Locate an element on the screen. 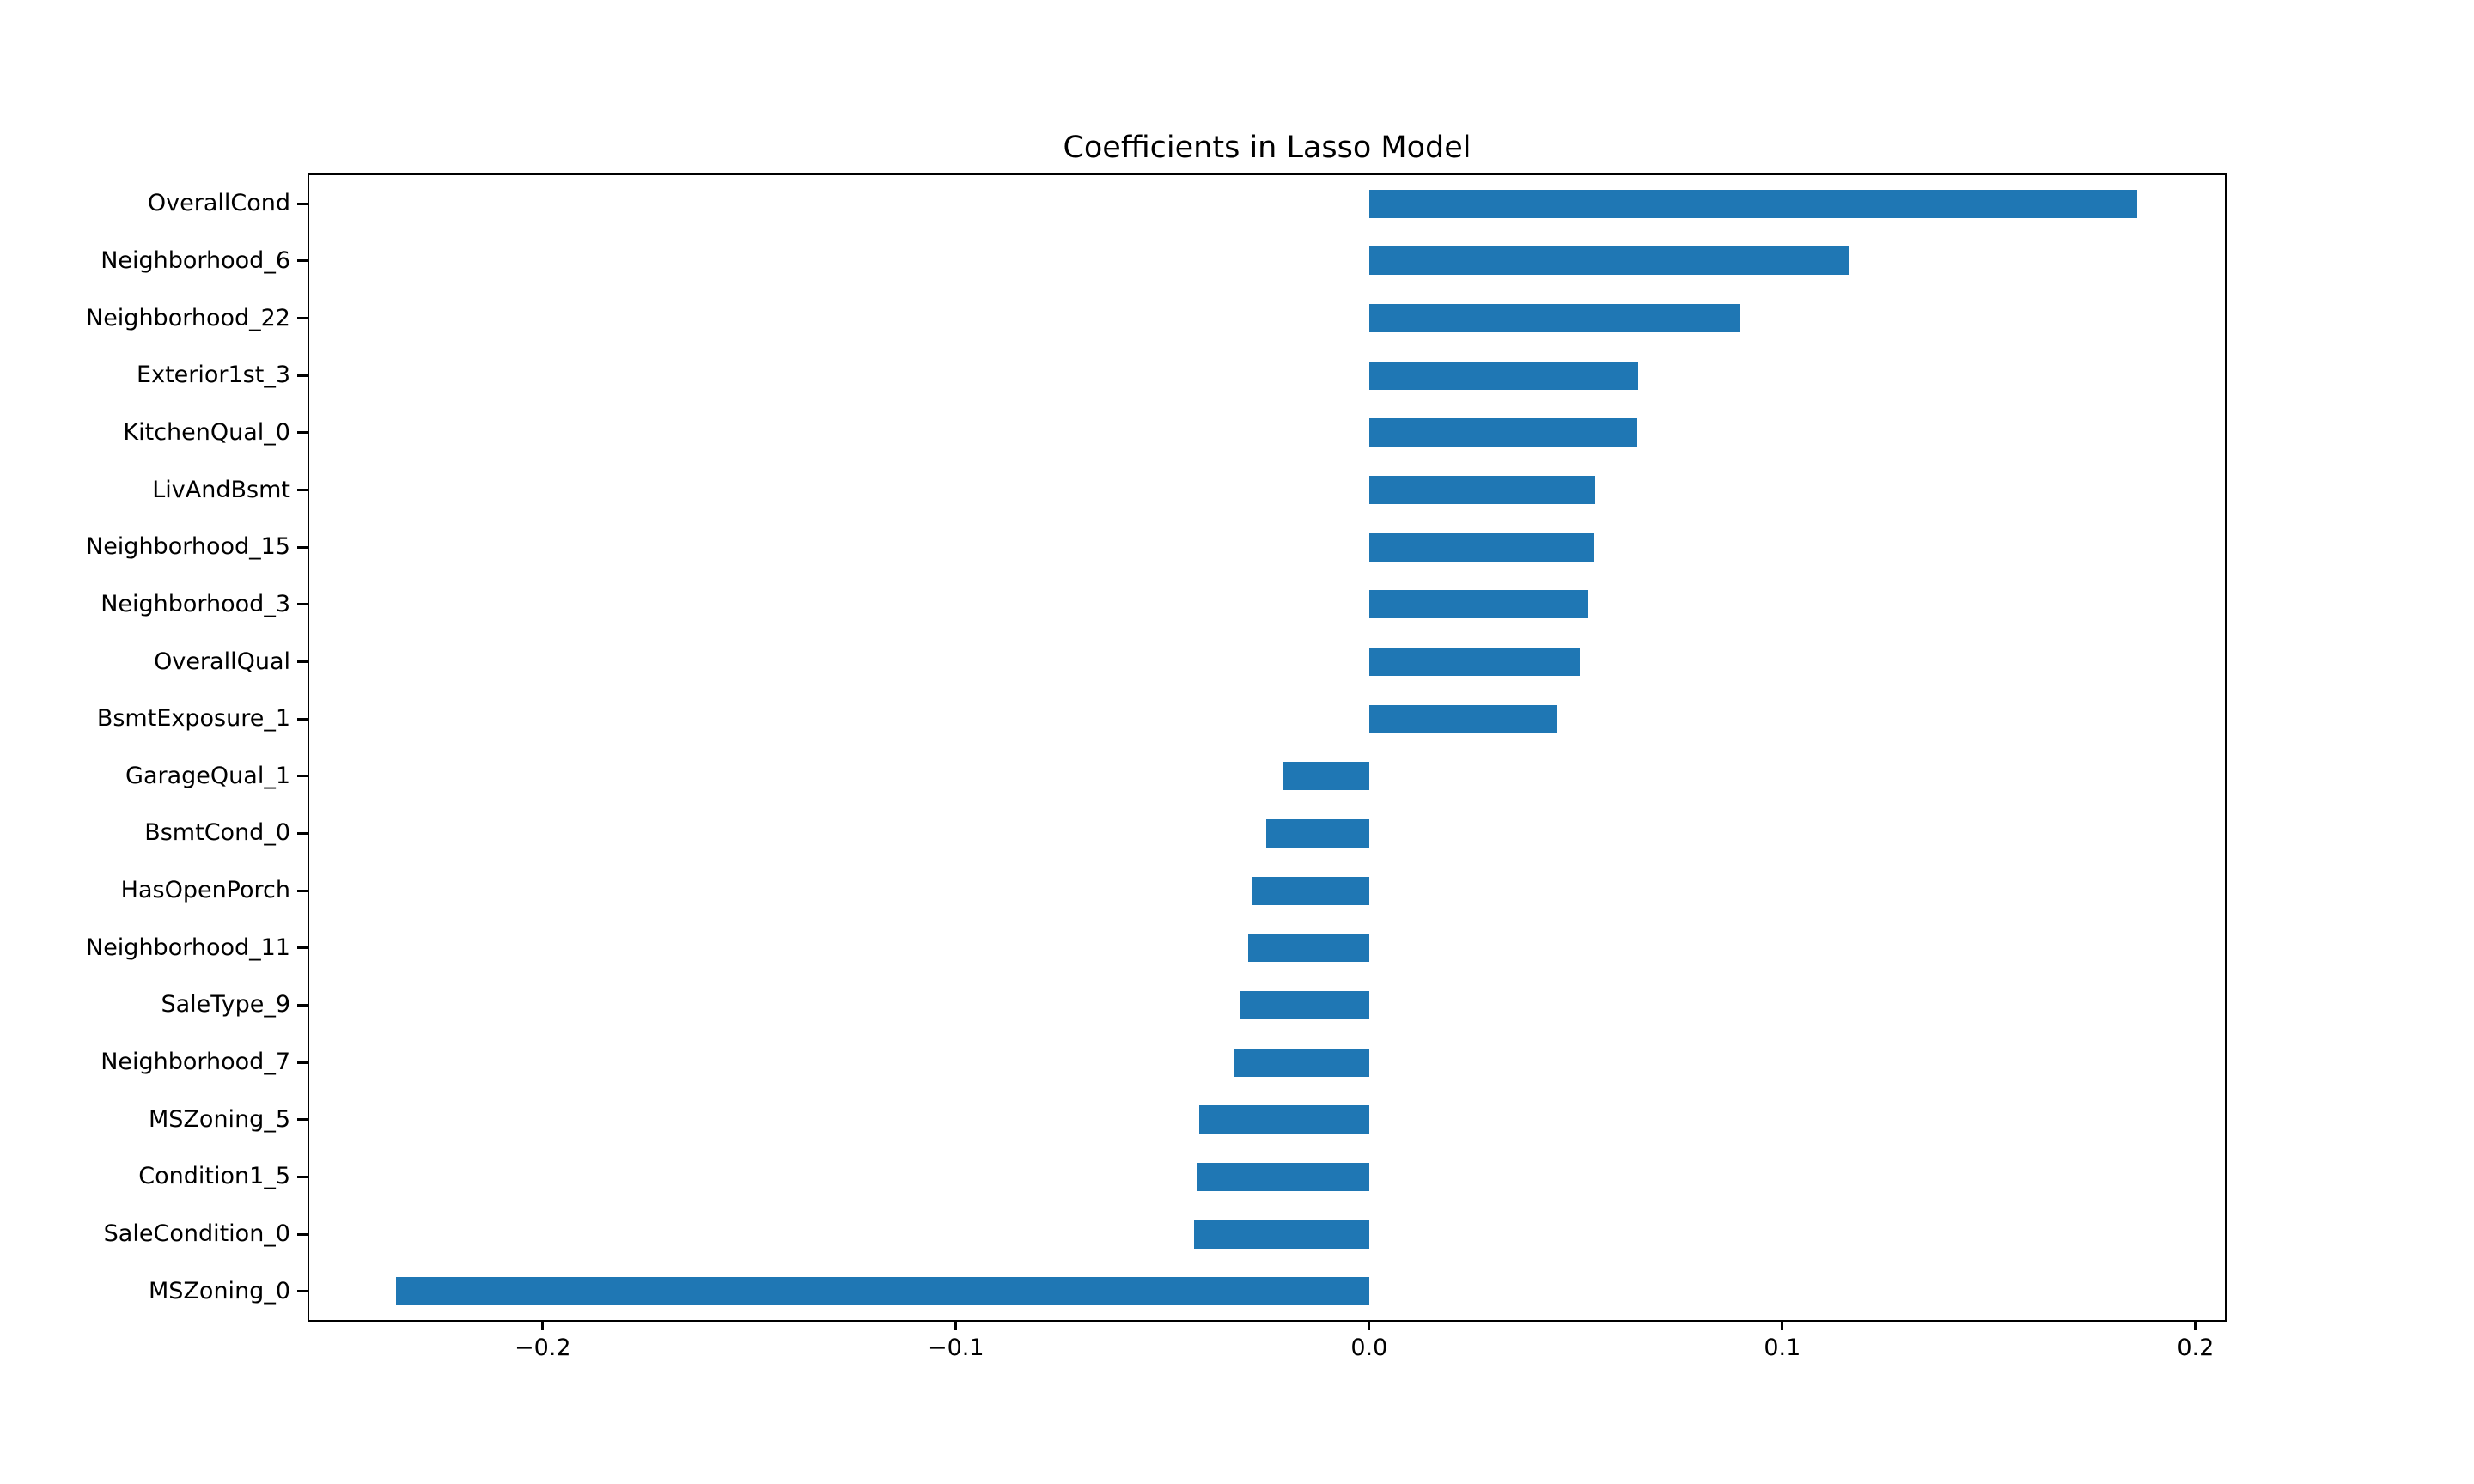 This screenshot has height=1484, width=2474. y-tick-label: GarageQual_1 is located at coordinates (207, 776).